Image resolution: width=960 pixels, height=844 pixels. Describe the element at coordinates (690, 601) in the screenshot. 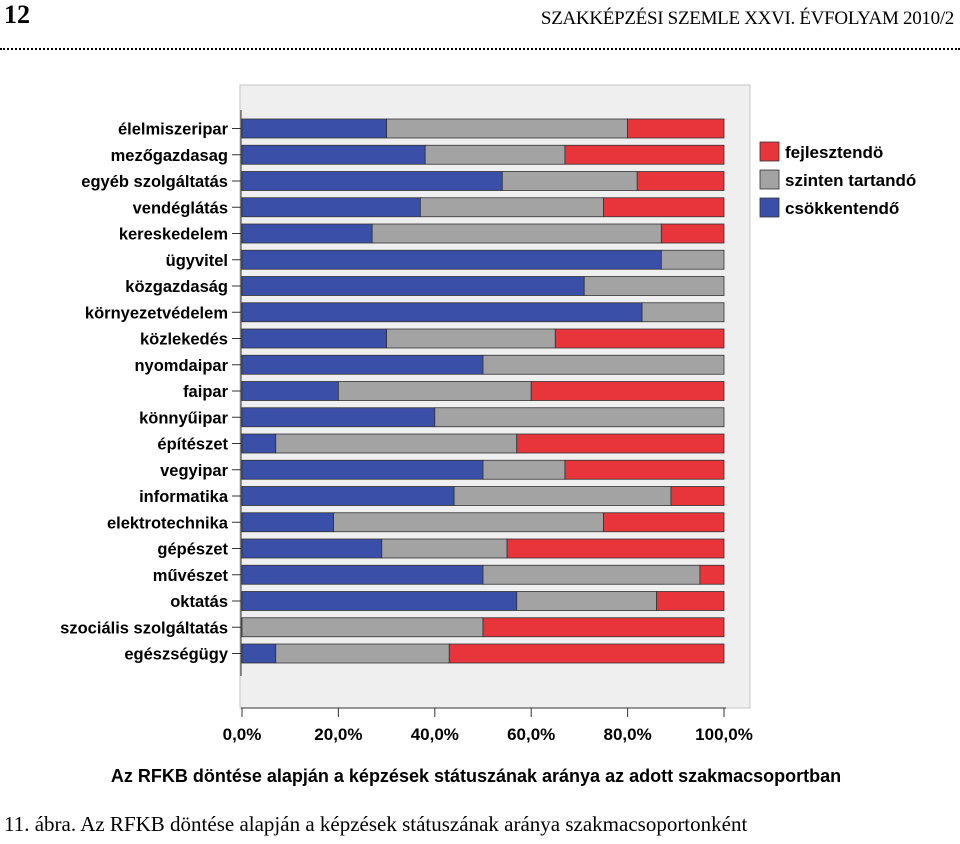

I see `bar-oktatas-fejlesztendo` at that location.